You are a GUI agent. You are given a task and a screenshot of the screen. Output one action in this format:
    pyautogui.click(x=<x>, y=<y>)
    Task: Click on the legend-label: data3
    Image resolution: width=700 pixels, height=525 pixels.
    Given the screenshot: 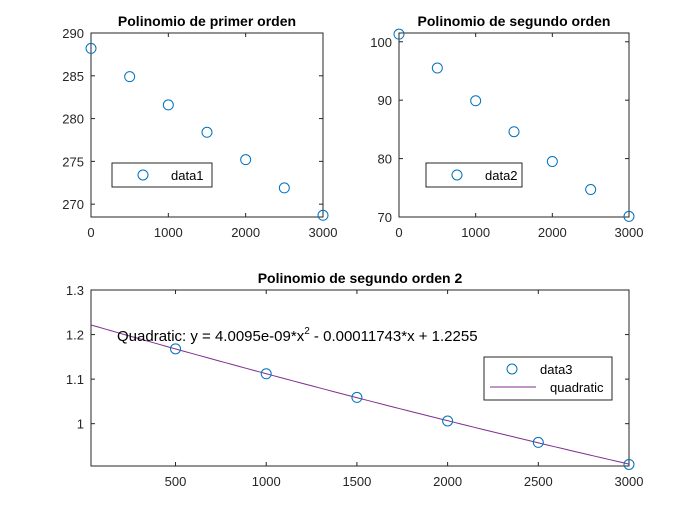 What is the action you would take?
    pyautogui.click(x=556, y=369)
    